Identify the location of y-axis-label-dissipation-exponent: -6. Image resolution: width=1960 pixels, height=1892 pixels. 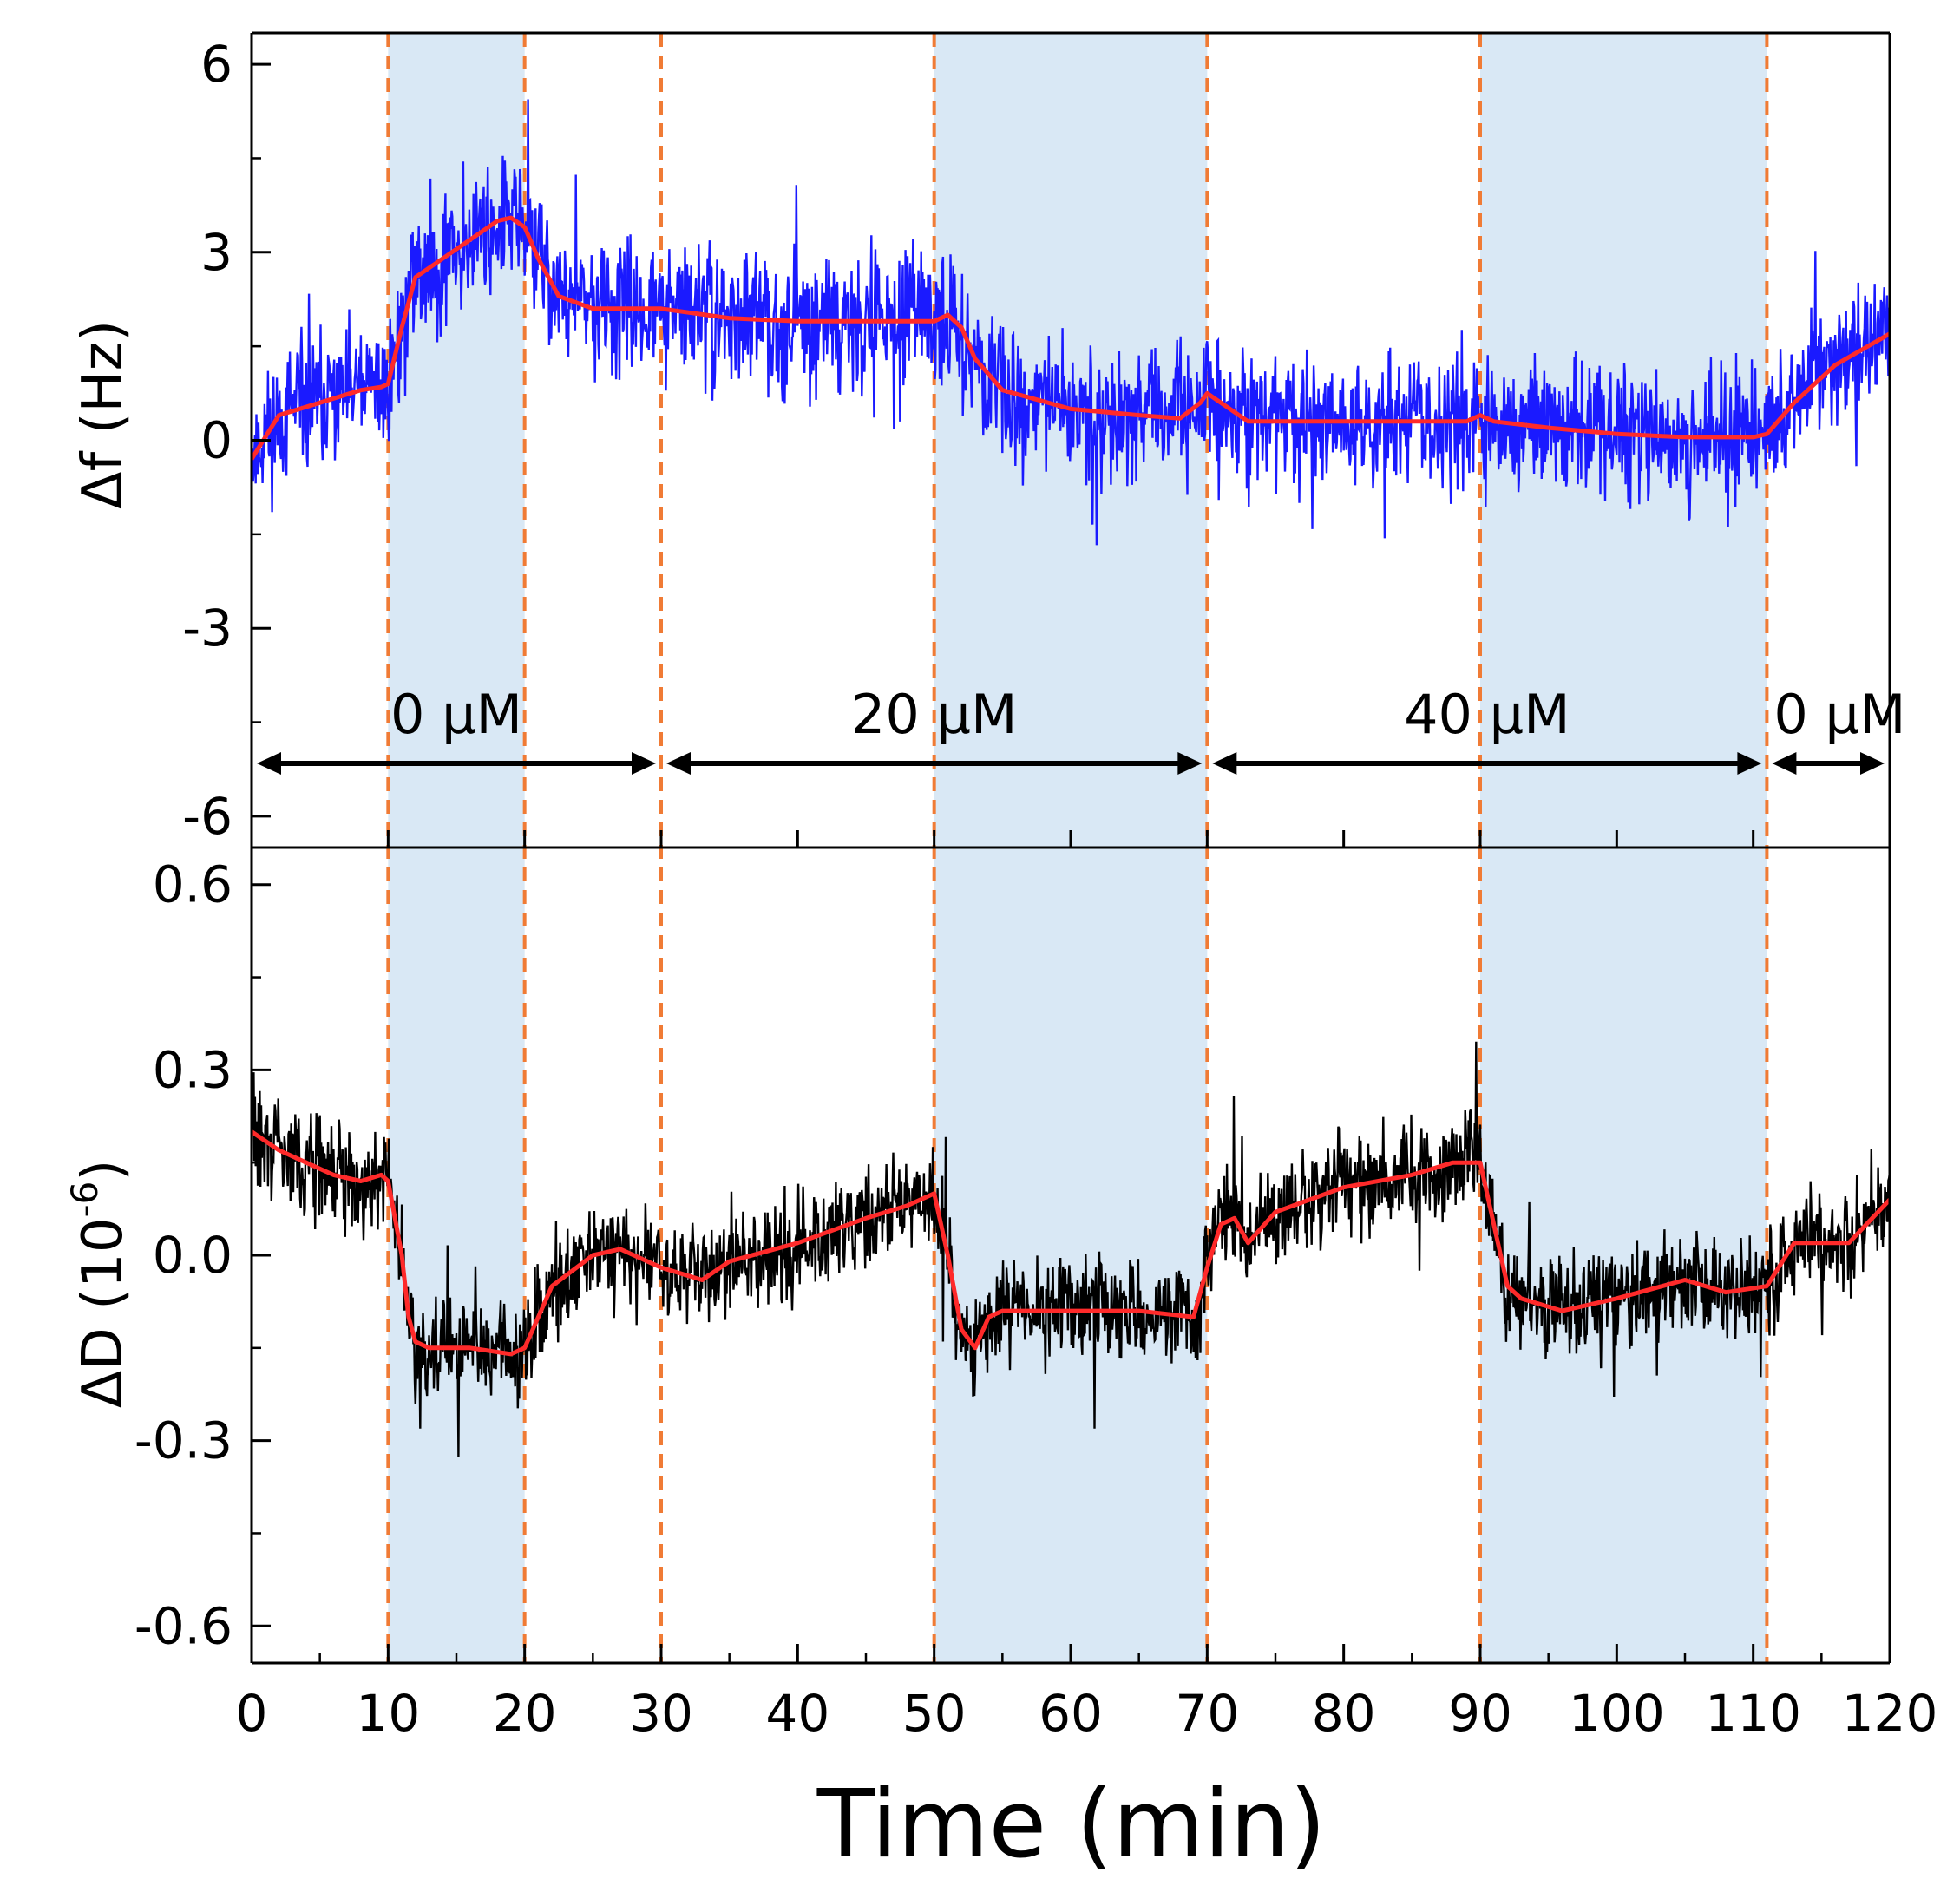
(84, 1200).